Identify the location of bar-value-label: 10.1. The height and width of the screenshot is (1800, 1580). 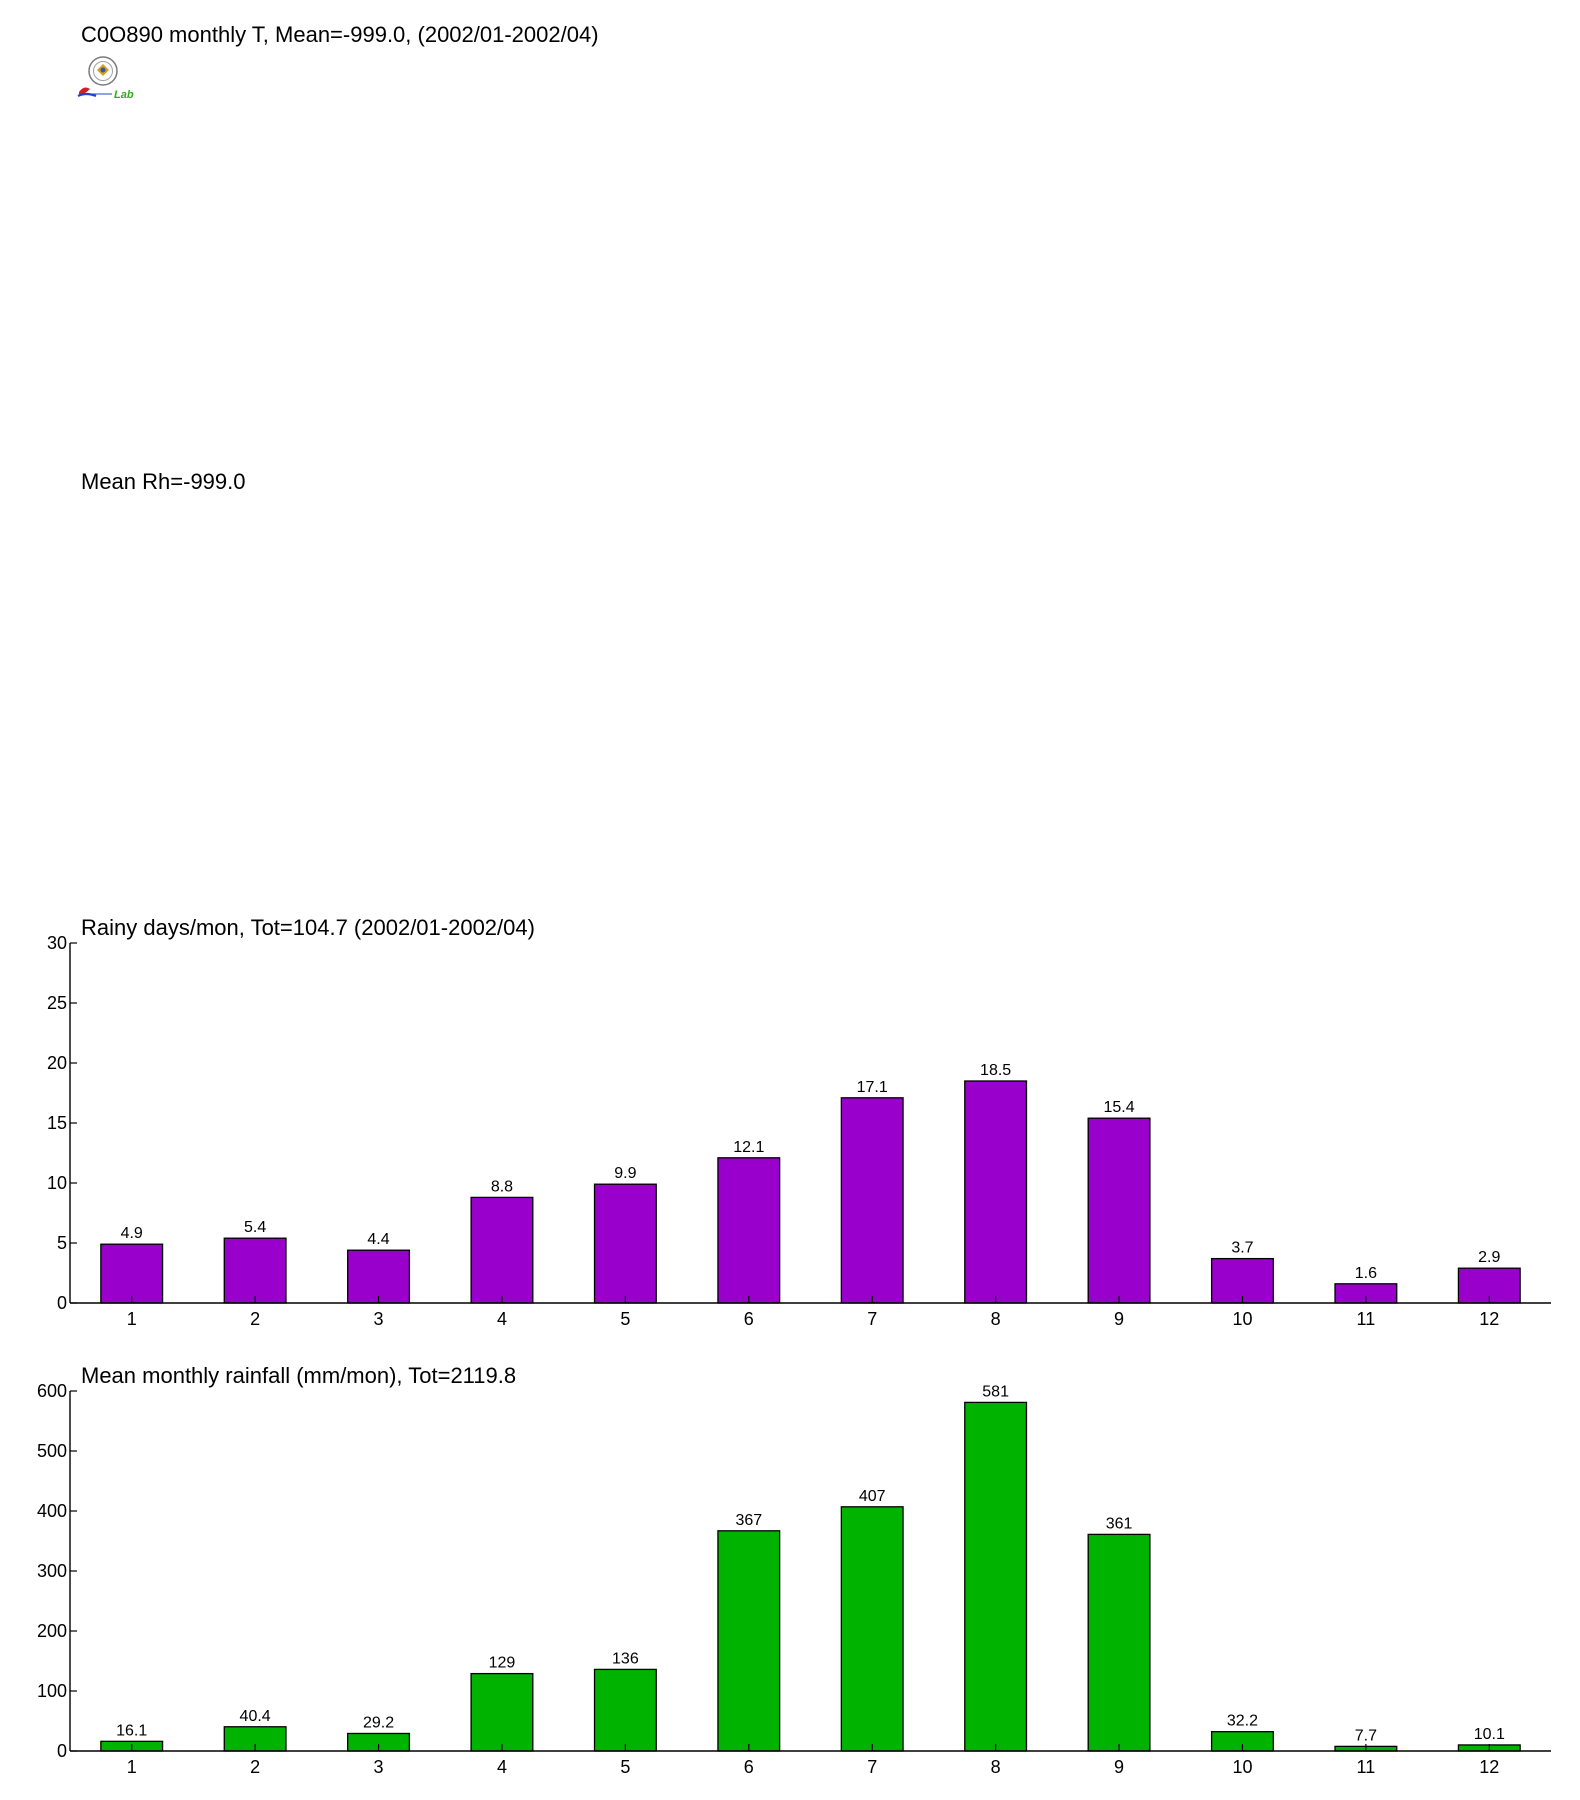
(1489, 1734).